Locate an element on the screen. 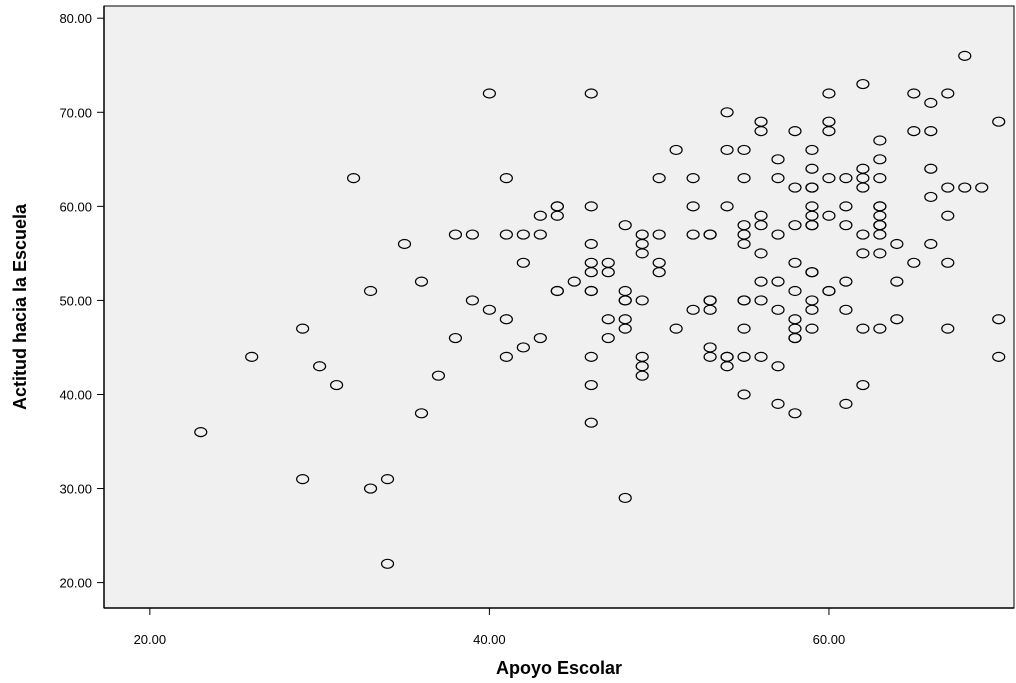 The image size is (1016, 683). y-tick-label: 50.00 is located at coordinates (75, 300).